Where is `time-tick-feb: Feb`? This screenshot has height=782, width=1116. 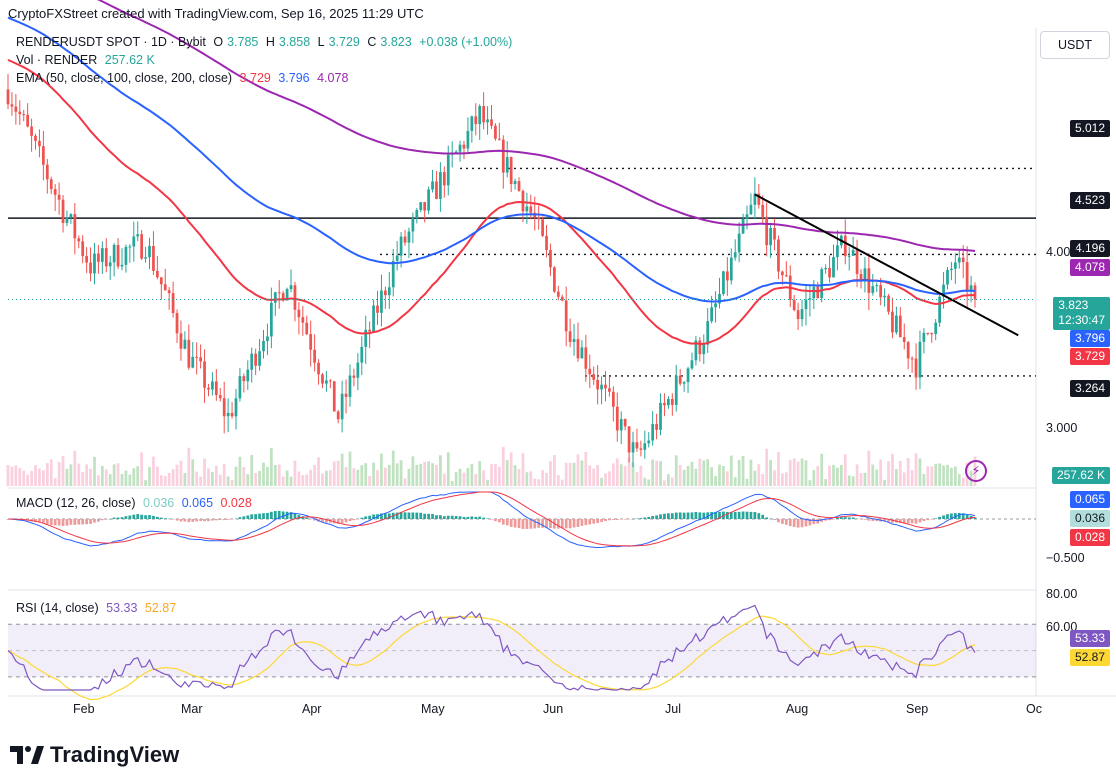 time-tick-feb: Feb is located at coordinates (84, 709).